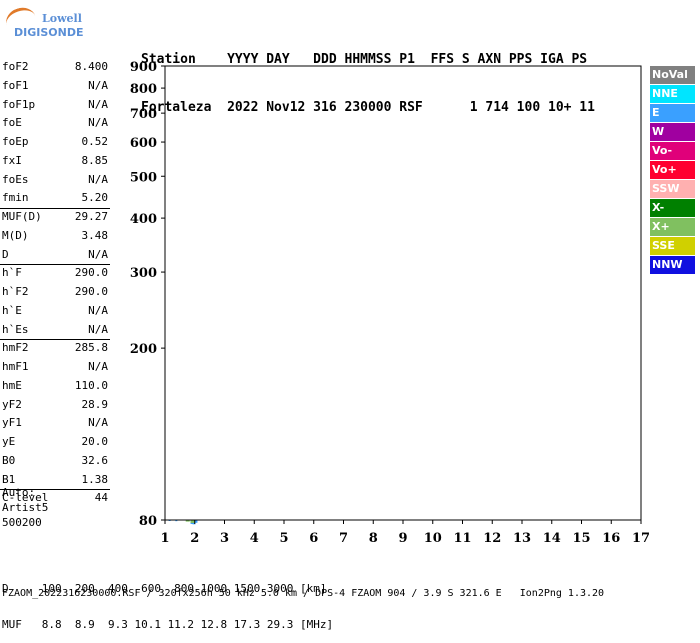  What do you see at coordinates (402, 538) in the screenshot?
I see `x-tick-label: 9` at bounding box center [402, 538].